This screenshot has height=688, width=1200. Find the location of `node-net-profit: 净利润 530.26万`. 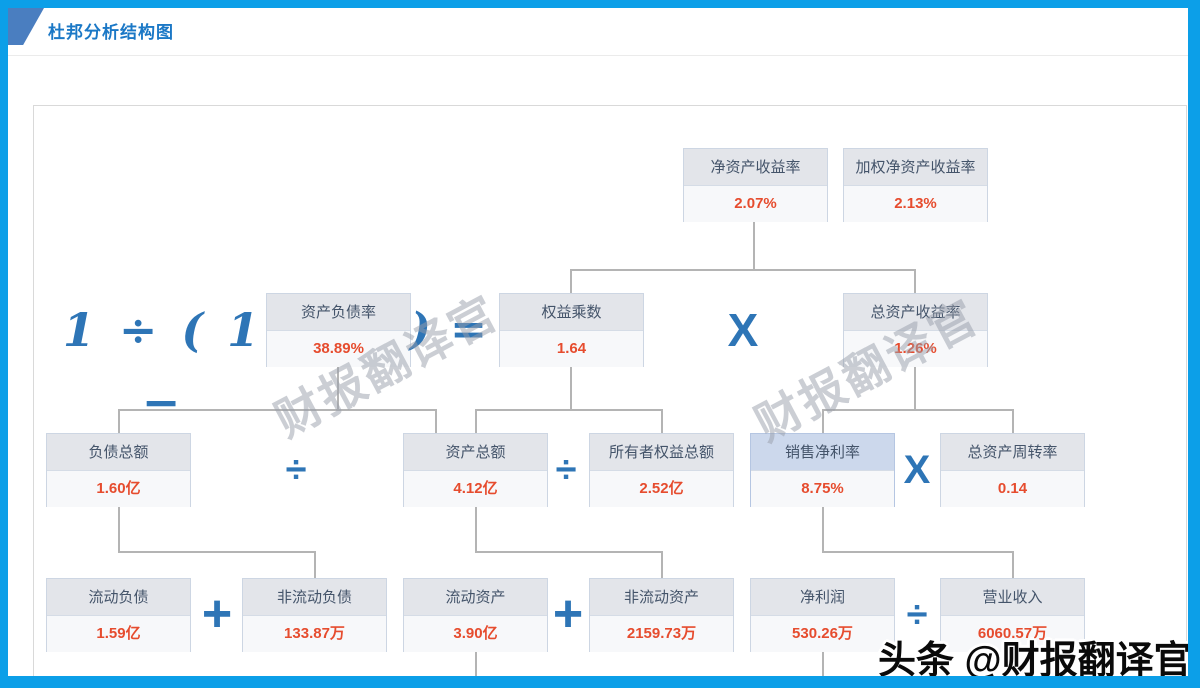

node-net-profit: 净利润 530.26万 is located at coordinates (822, 615).